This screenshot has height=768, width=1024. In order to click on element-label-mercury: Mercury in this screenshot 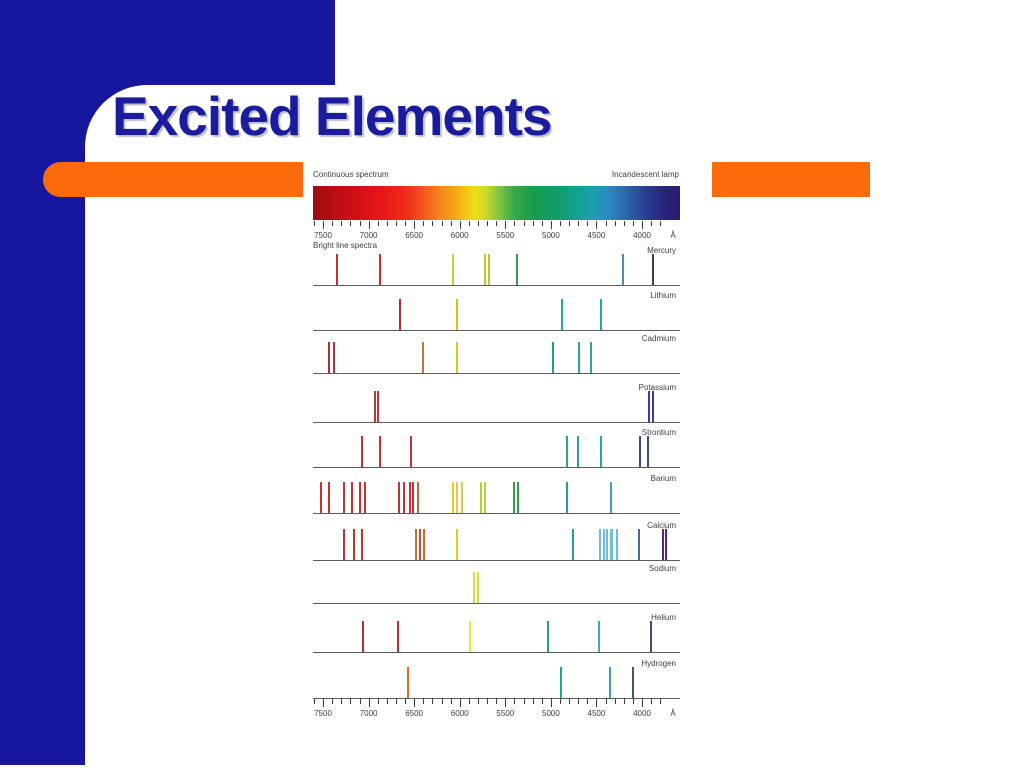, I will do `click(661, 250)`.